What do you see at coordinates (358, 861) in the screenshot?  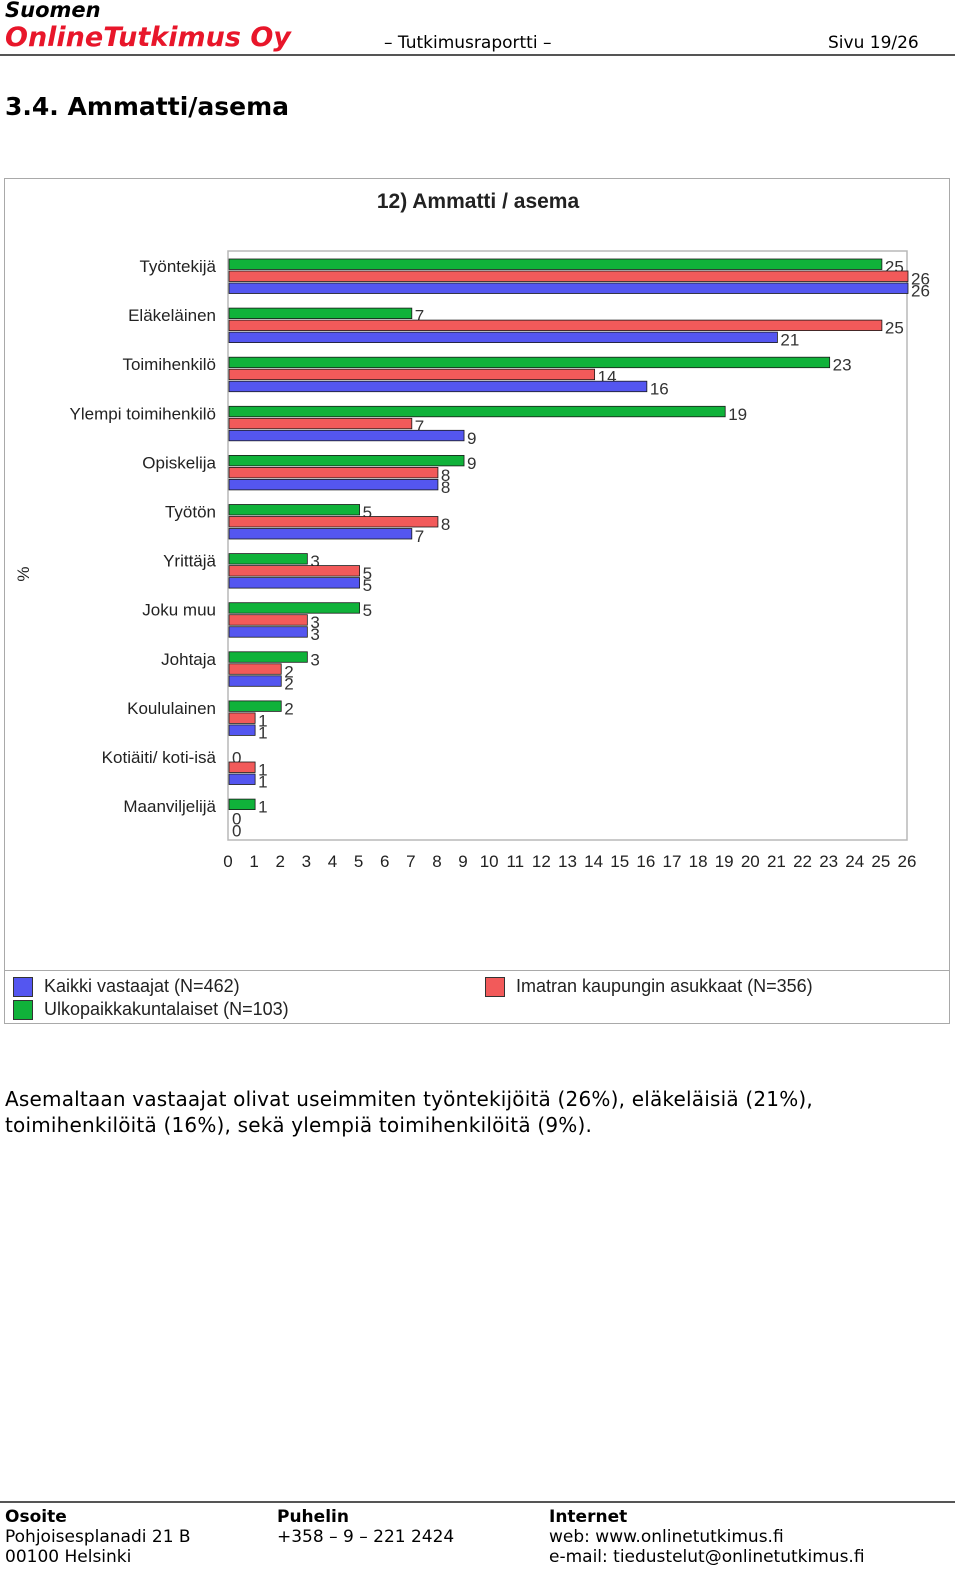 I see `x-tick-label: 5` at bounding box center [358, 861].